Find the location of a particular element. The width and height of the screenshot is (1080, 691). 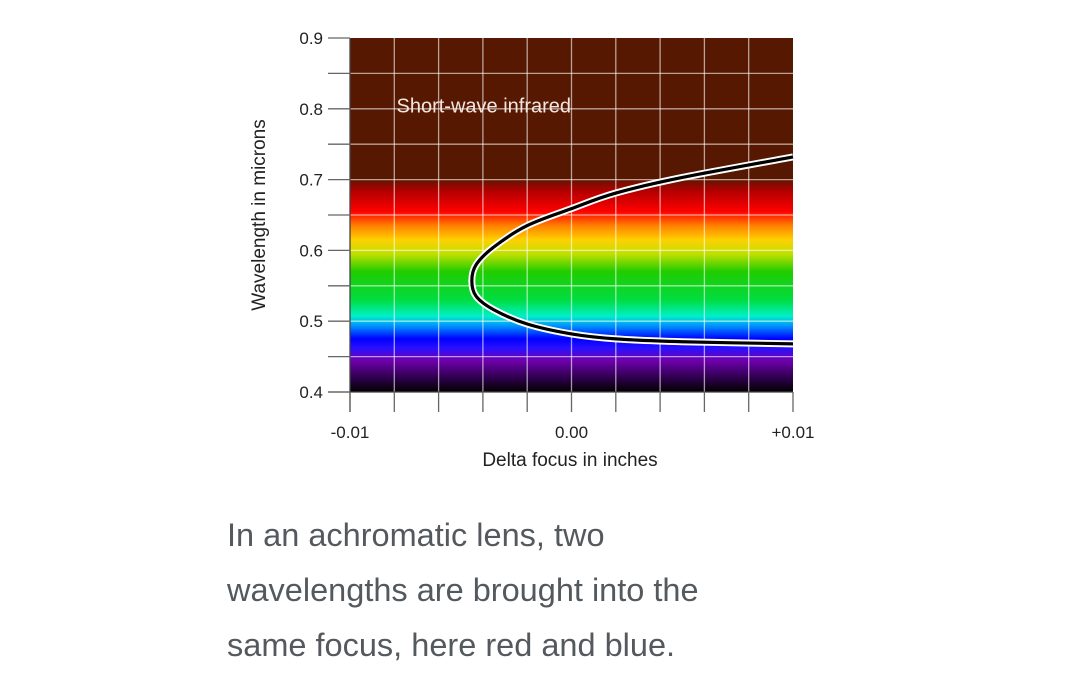

annotation-short-wave-infrared: Short-wave infrared is located at coordinates (484, 106).